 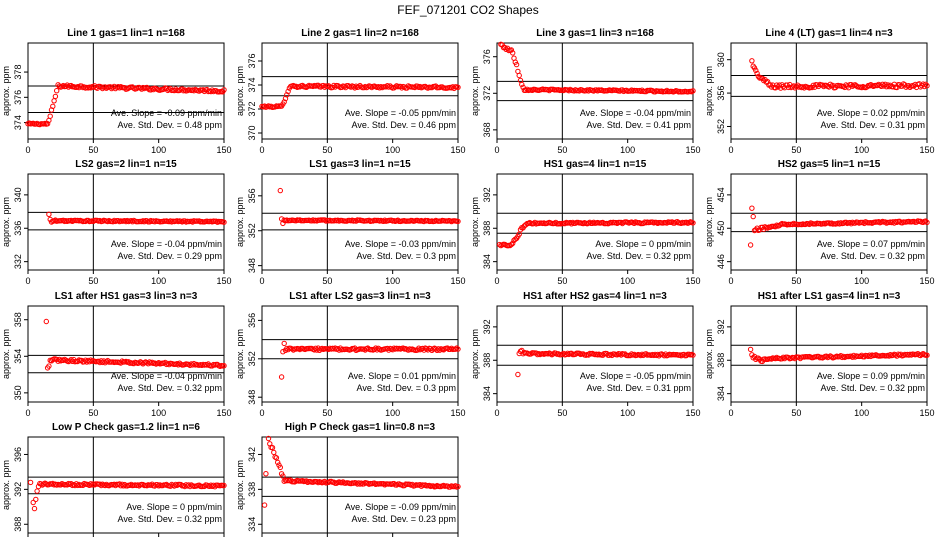 What do you see at coordinates (166, 113) in the screenshot?
I see `slope-annotation: Ave. Slope = -0.09 ppm/min` at bounding box center [166, 113].